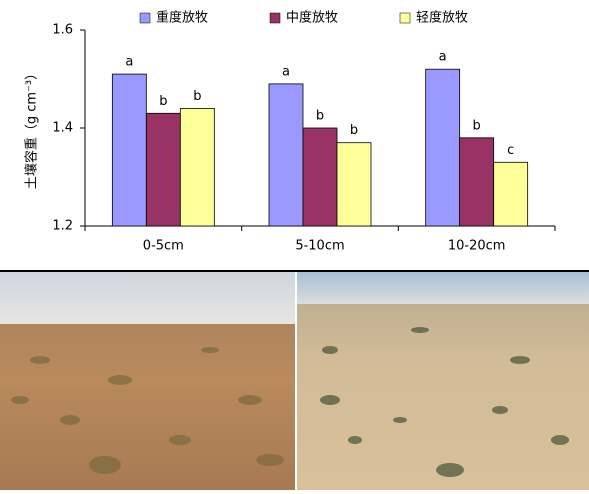  Describe the element at coordinates (442, 18) in the screenshot. I see `legend-label: 轻度放牧` at that location.